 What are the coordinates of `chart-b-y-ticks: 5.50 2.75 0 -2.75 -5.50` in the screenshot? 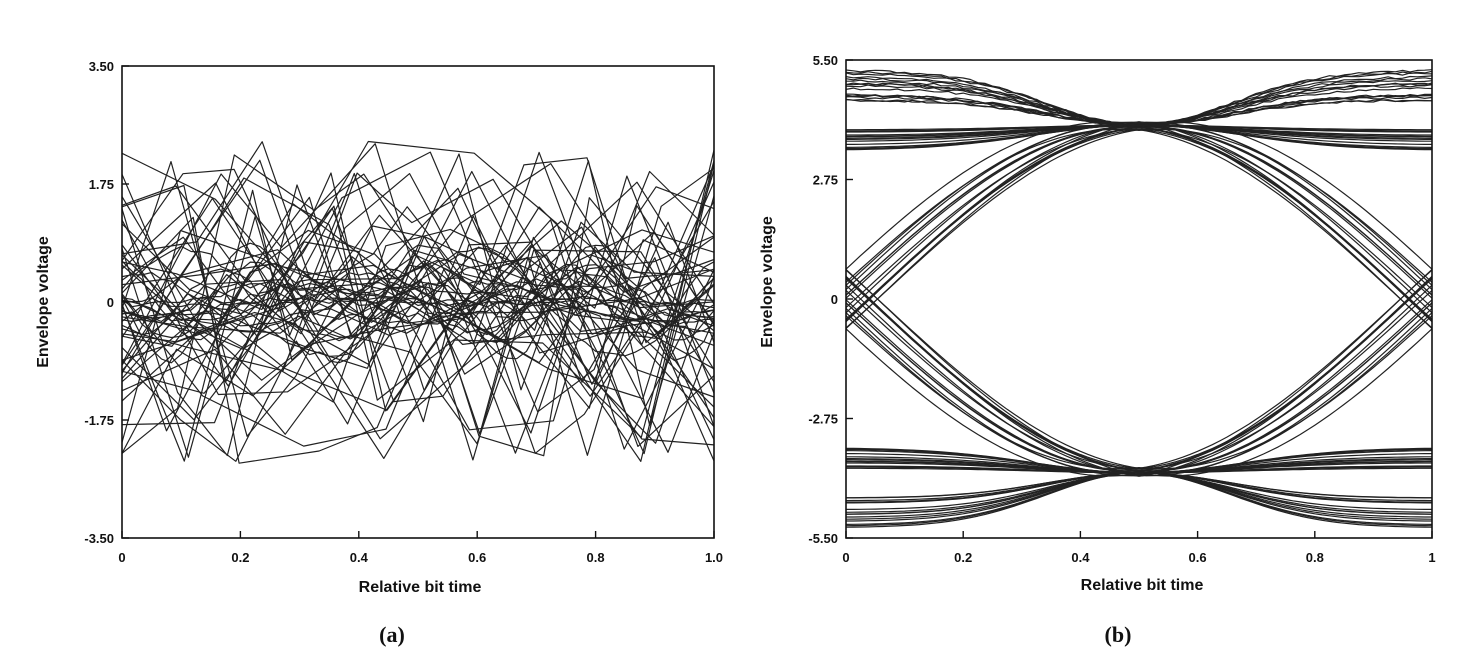 It's located at (830, 299).